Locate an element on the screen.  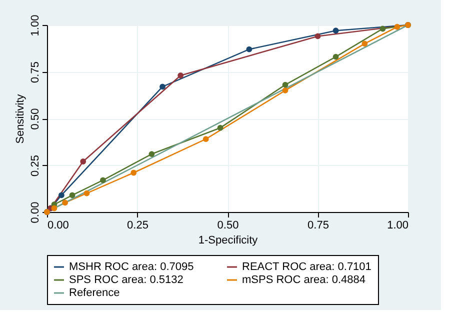
x-tick-label: 1.00 is located at coordinates (397, 226).